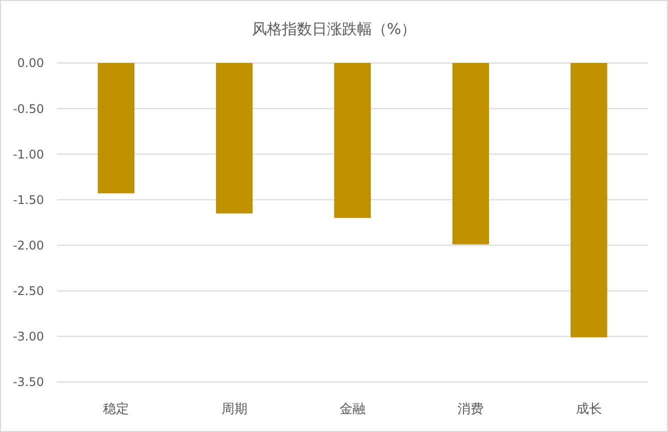 The image size is (668, 432). Describe the element at coordinates (28, 109) in the screenshot. I see `y-tick-label: -0.50` at that location.